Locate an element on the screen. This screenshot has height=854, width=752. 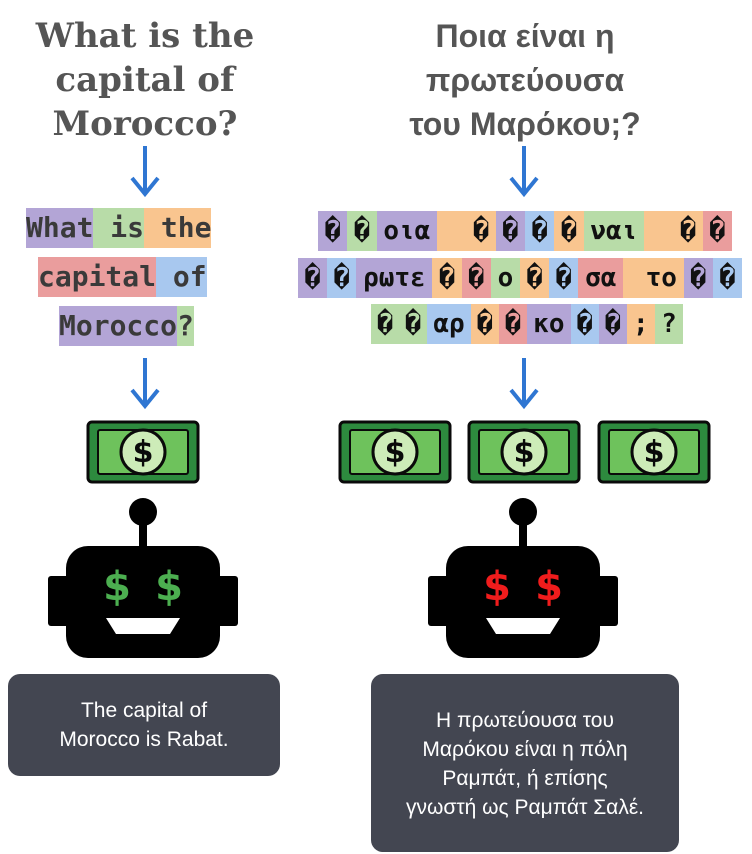
token-chip: is is located at coordinates (119, 228).